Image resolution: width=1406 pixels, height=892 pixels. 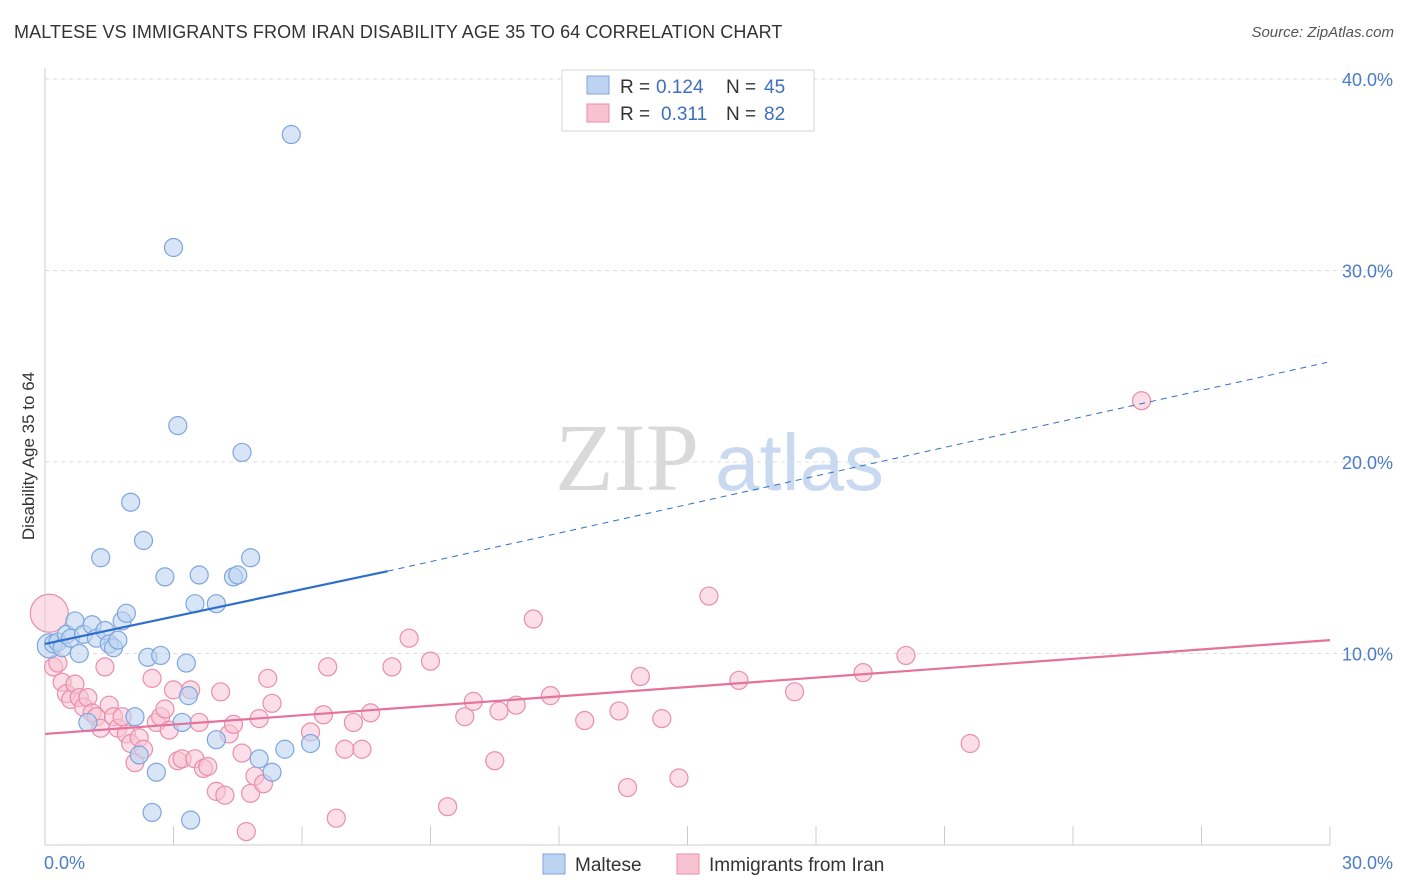 I want to click on legend-n-value-iran: 82, so click(x=774, y=114).